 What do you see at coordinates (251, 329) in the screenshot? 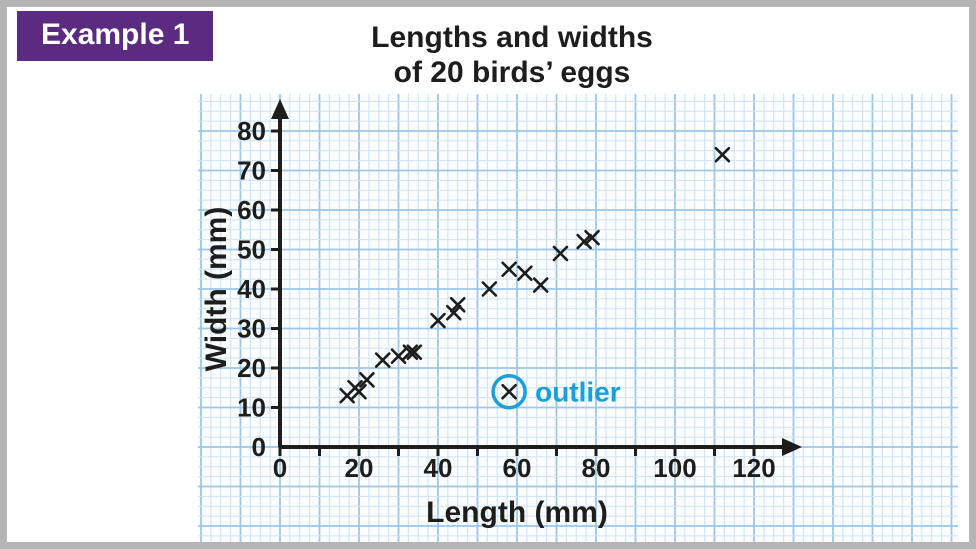
I see `y-tick-label: 30` at bounding box center [251, 329].